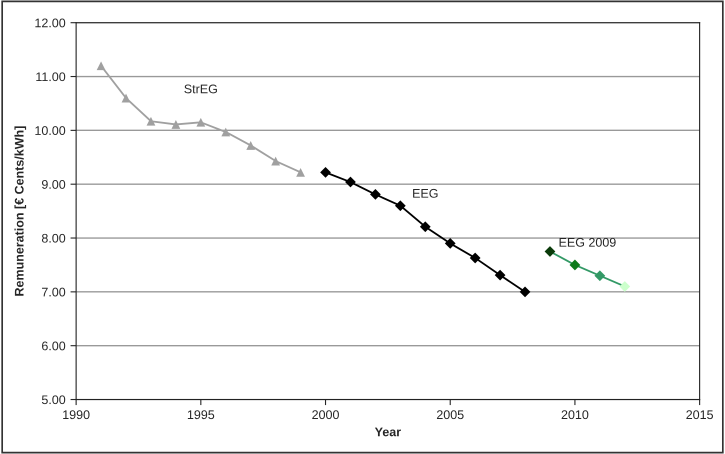  I want to click on series-label: EEG, so click(425, 193).